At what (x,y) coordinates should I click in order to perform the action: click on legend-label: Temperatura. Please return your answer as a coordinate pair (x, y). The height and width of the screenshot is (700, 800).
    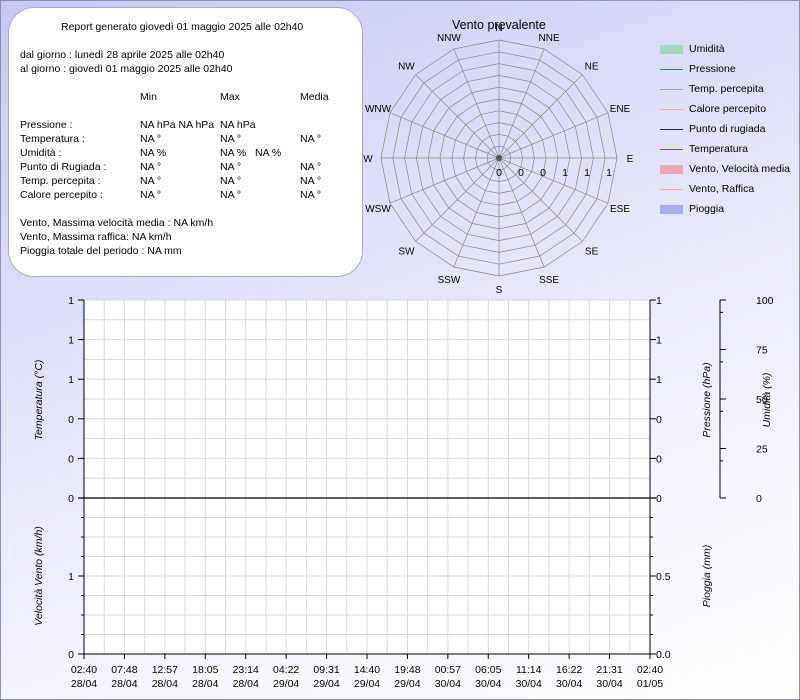
    Looking at the image, I should click on (718, 149).